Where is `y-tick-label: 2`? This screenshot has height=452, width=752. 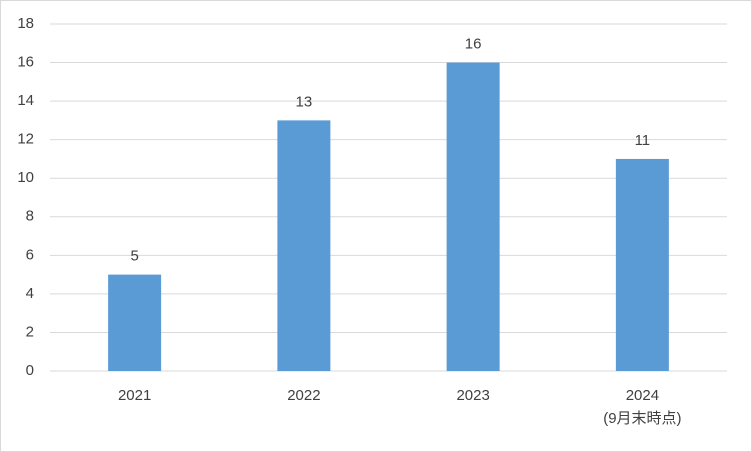 y-tick-label: 2 is located at coordinates (30, 331).